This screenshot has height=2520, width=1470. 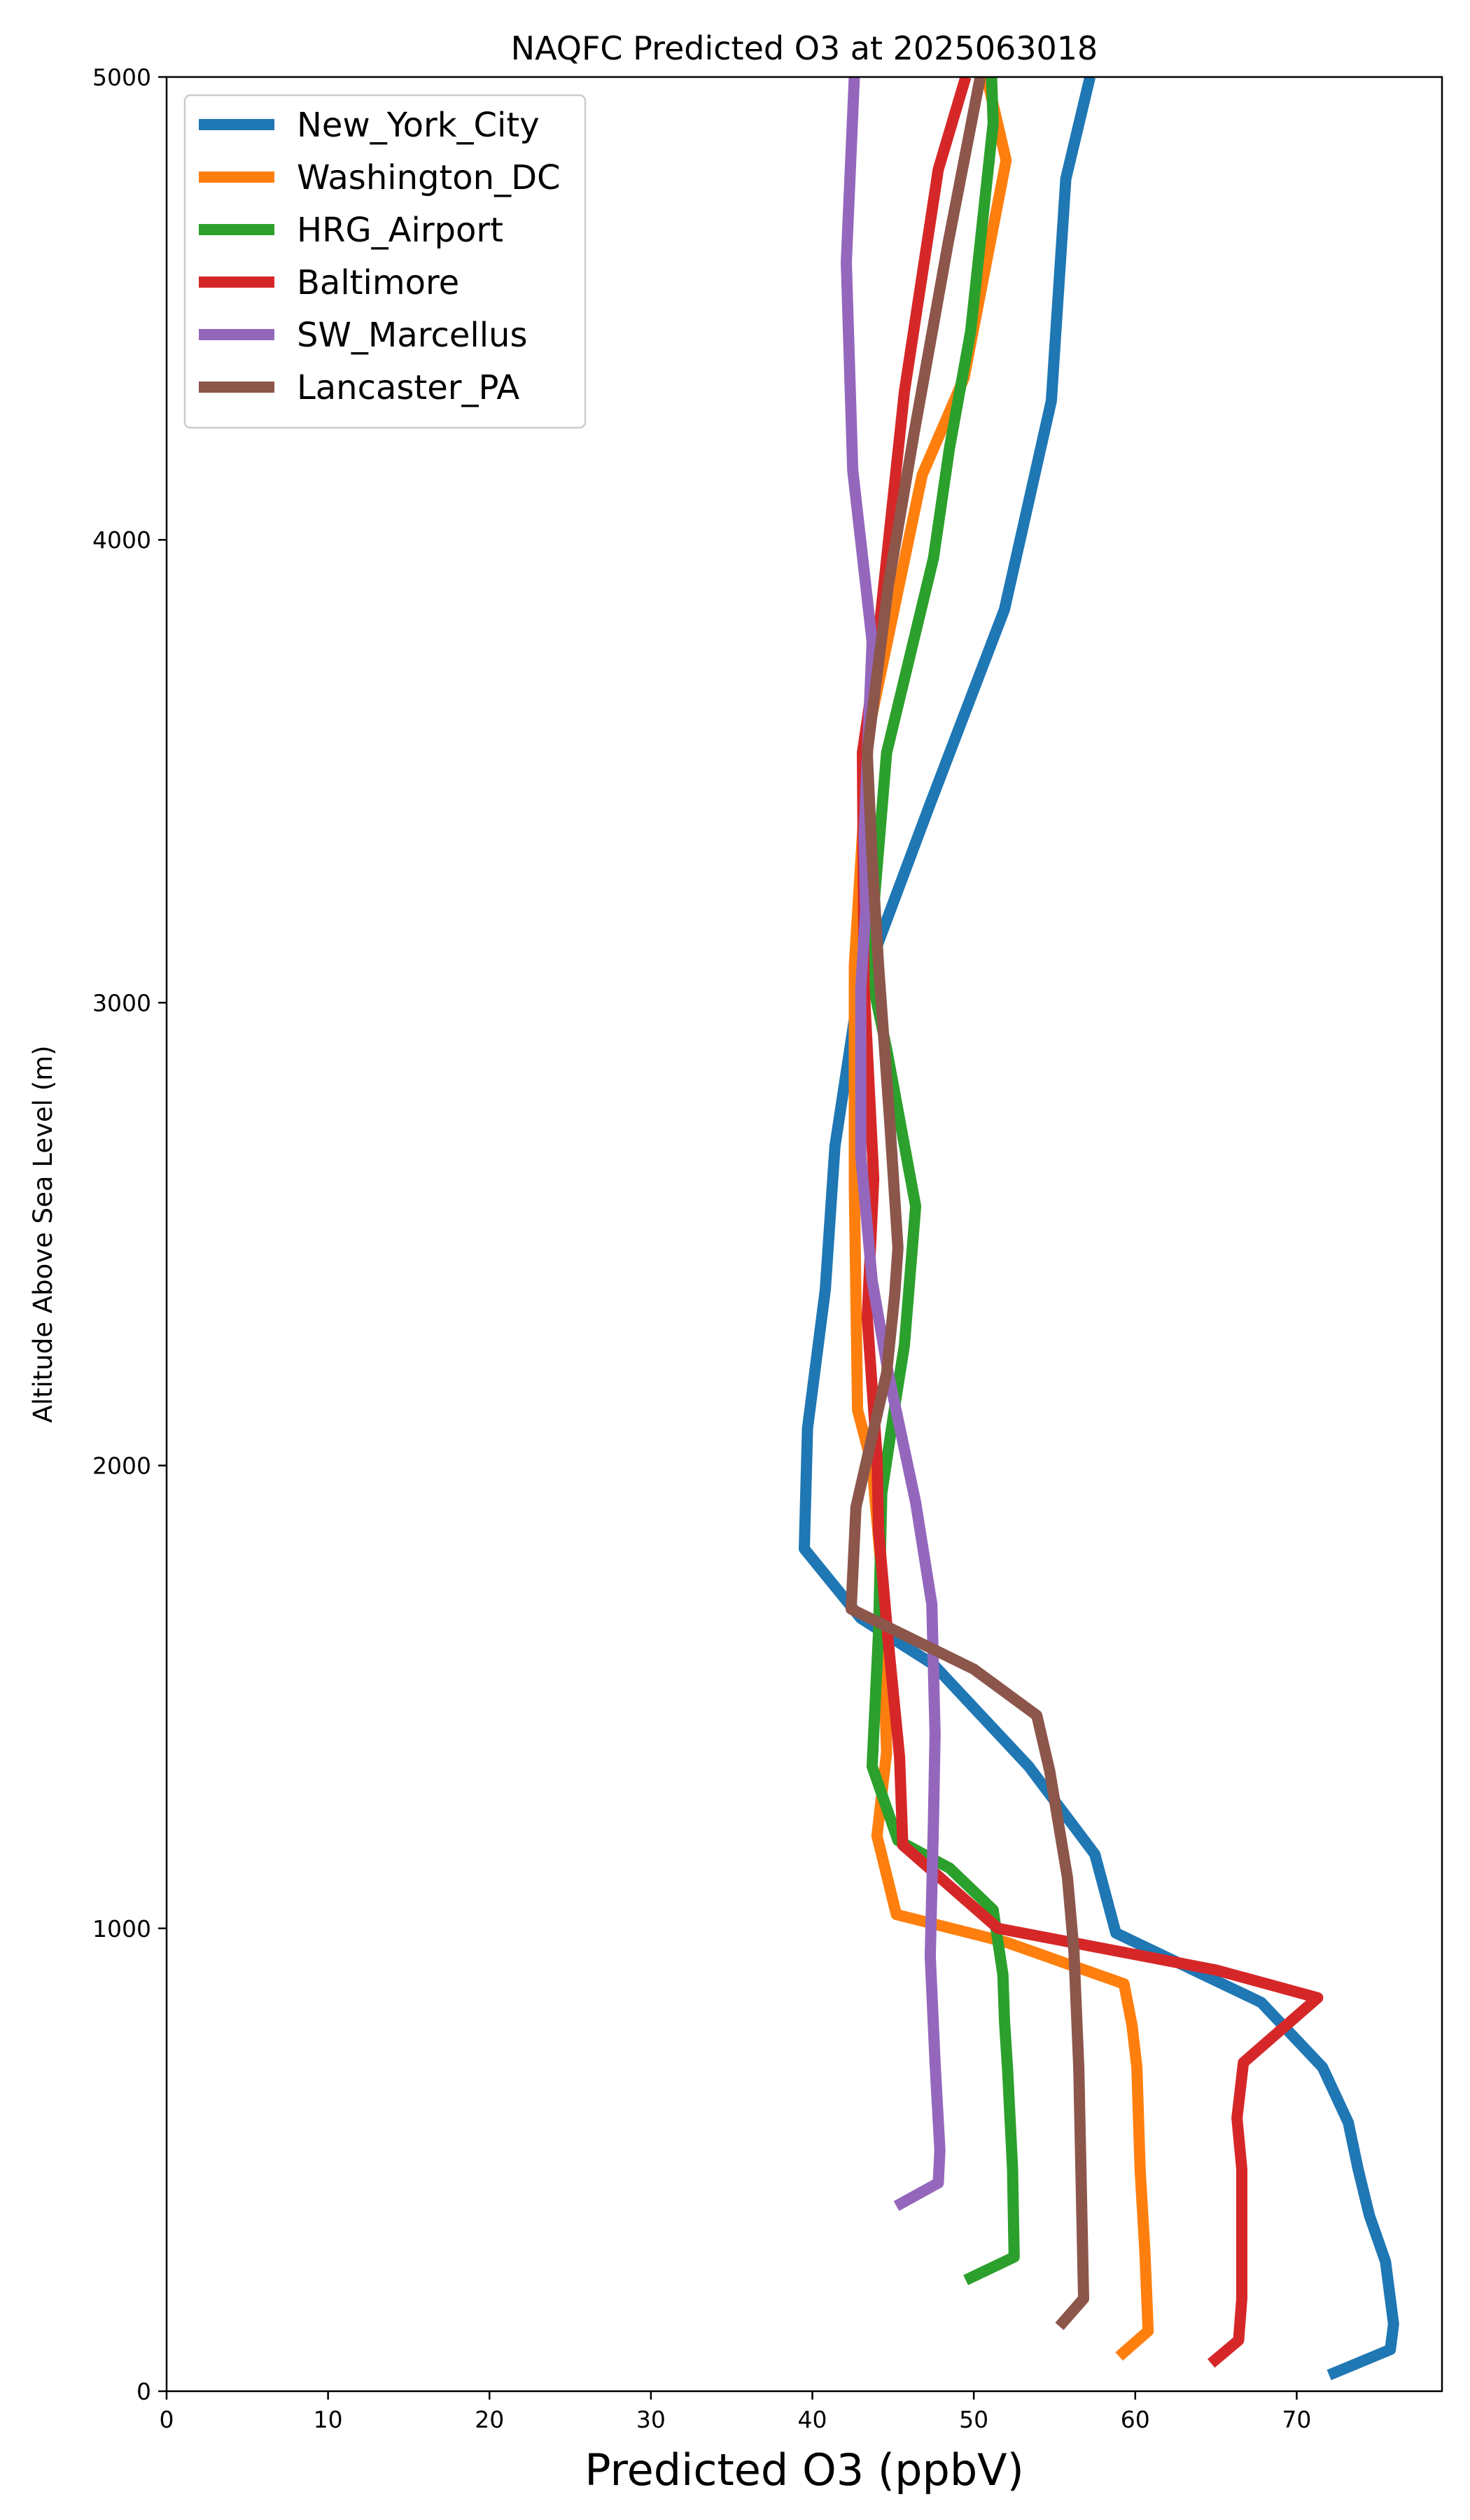 What do you see at coordinates (489, 2419) in the screenshot?
I see `x-tick-label: 20` at bounding box center [489, 2419].